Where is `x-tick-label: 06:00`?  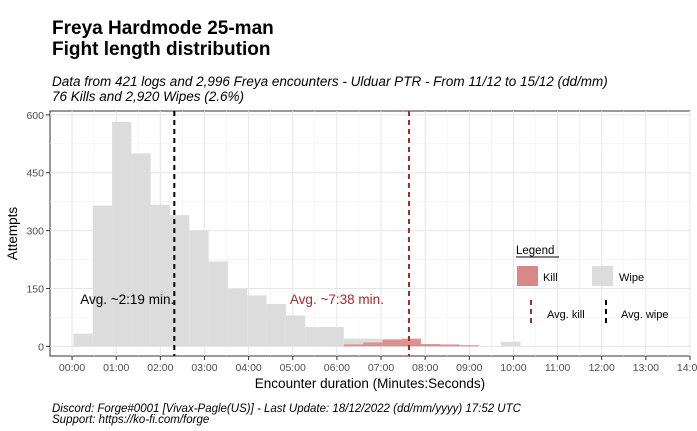 x-tick-label: 06:00 is located at coordinates (337, 368).